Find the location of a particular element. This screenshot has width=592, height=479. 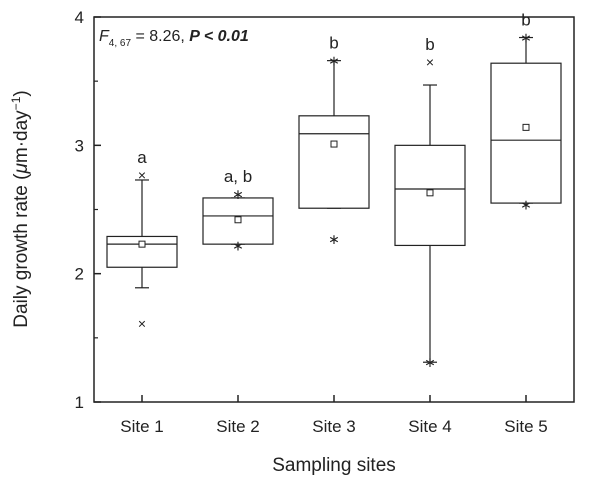

stat-annotation: F4, 67 = 8.26, P < 0.01 is located at coordinates (174, 38).